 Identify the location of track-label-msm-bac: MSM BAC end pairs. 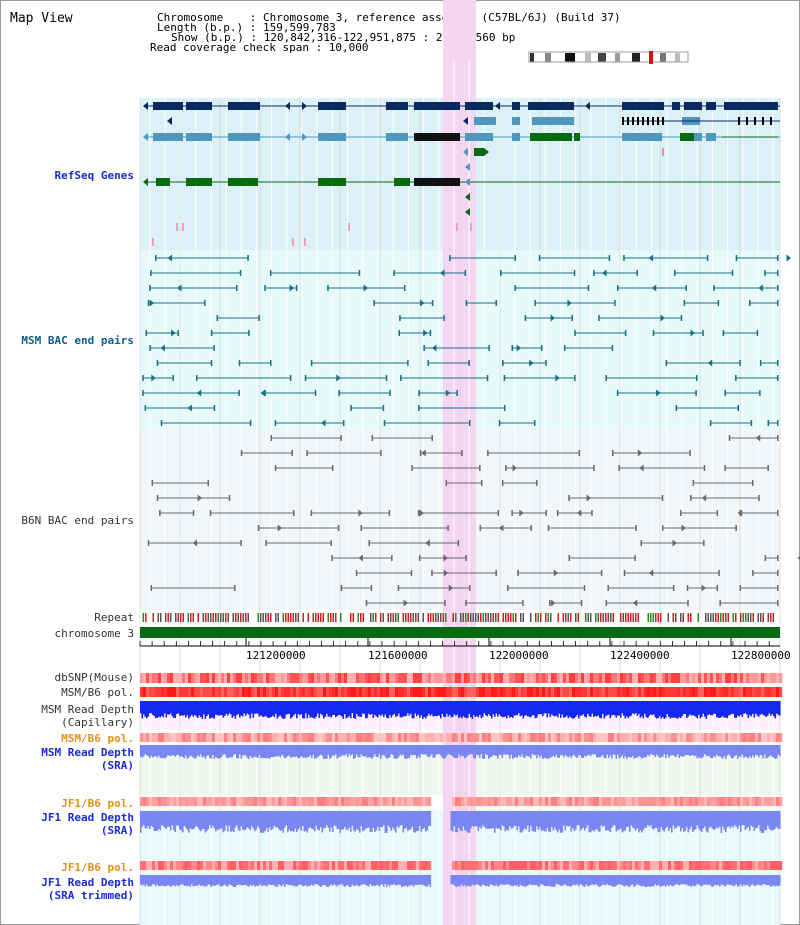
(77, 340).